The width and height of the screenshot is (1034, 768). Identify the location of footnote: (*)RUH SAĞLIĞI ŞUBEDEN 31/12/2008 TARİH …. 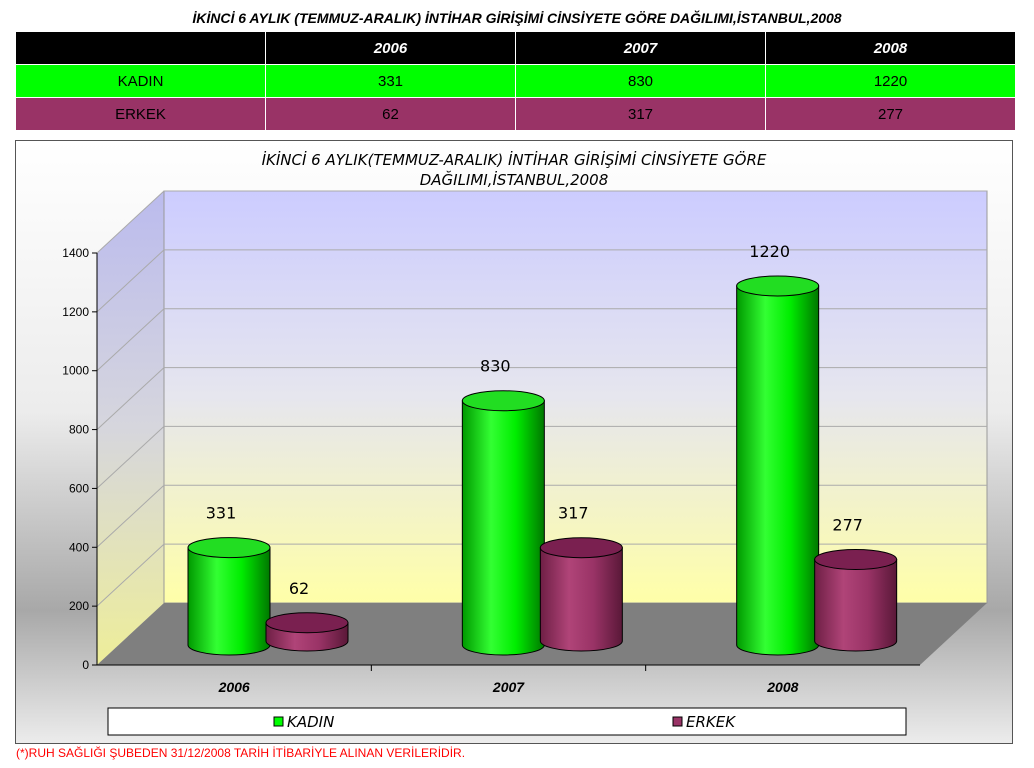
(241, 753).